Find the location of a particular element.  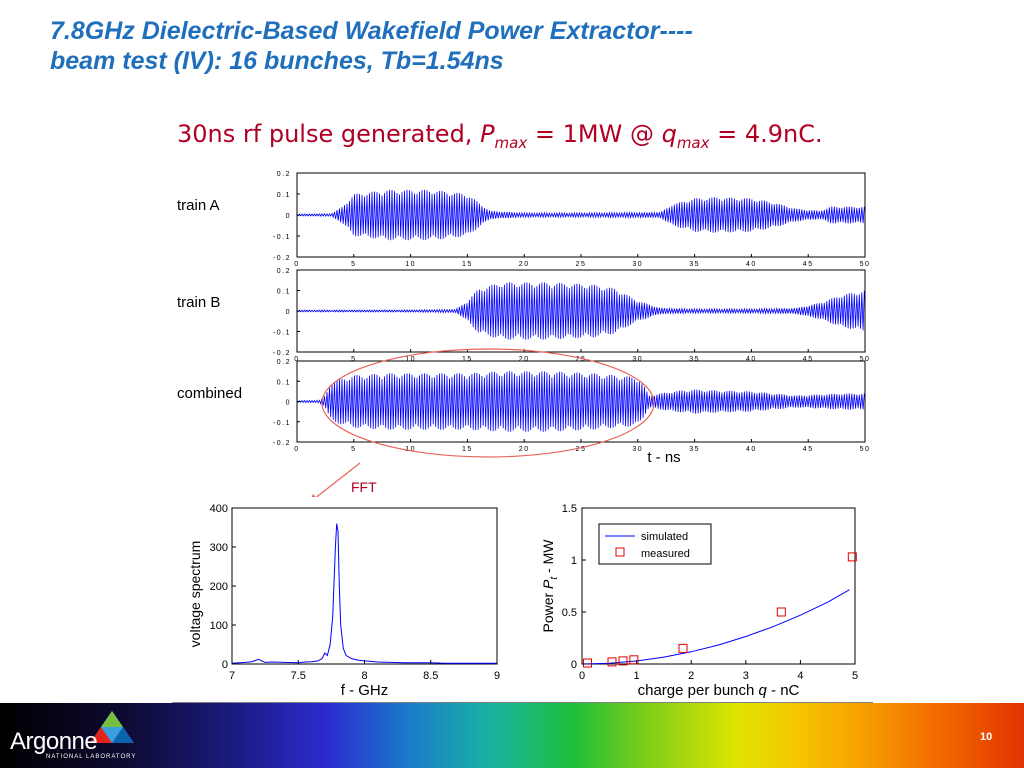

legend-simulated-label: simulated is located at coordinates (664, 537).